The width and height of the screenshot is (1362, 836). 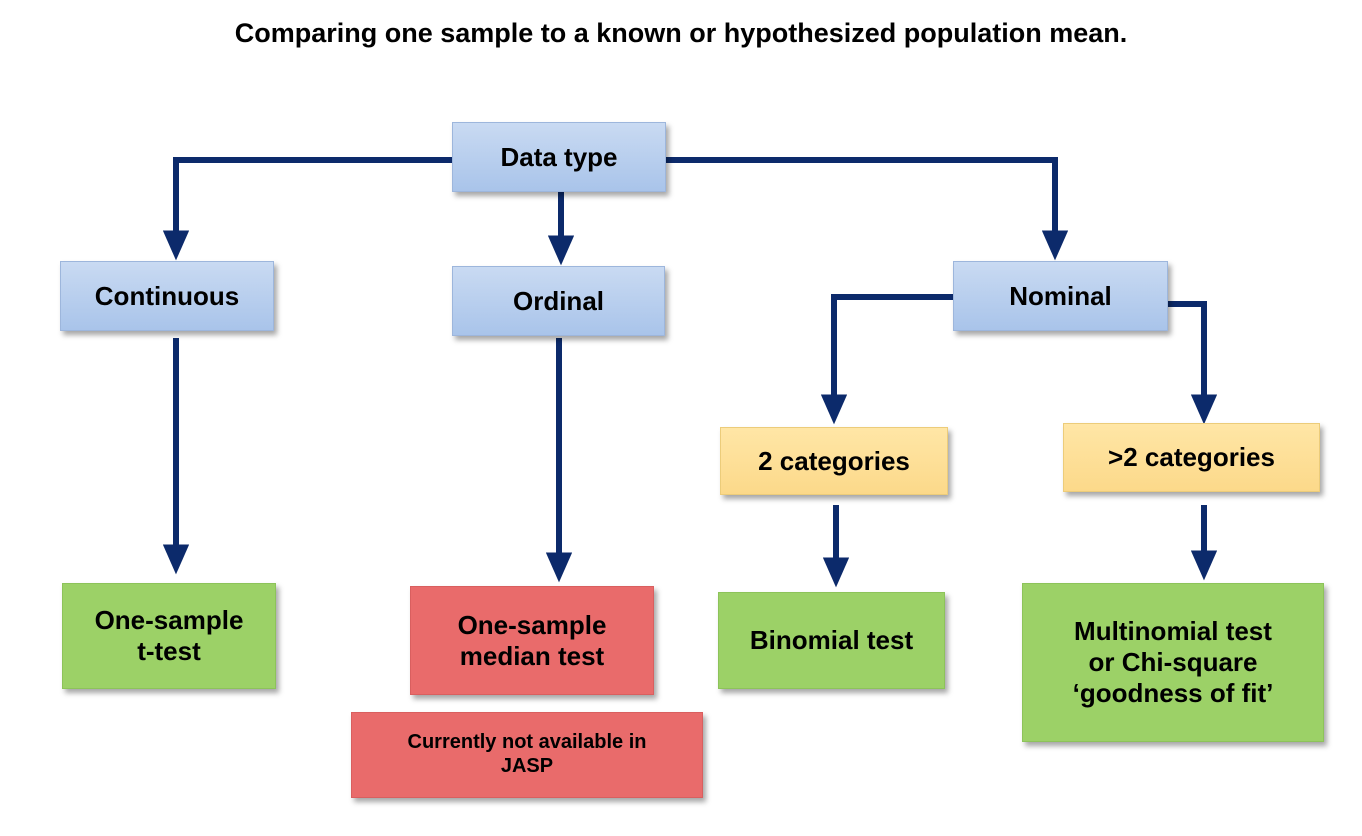 I want to click on edge-nominal-to-2cat, so click(x=886, y=359).